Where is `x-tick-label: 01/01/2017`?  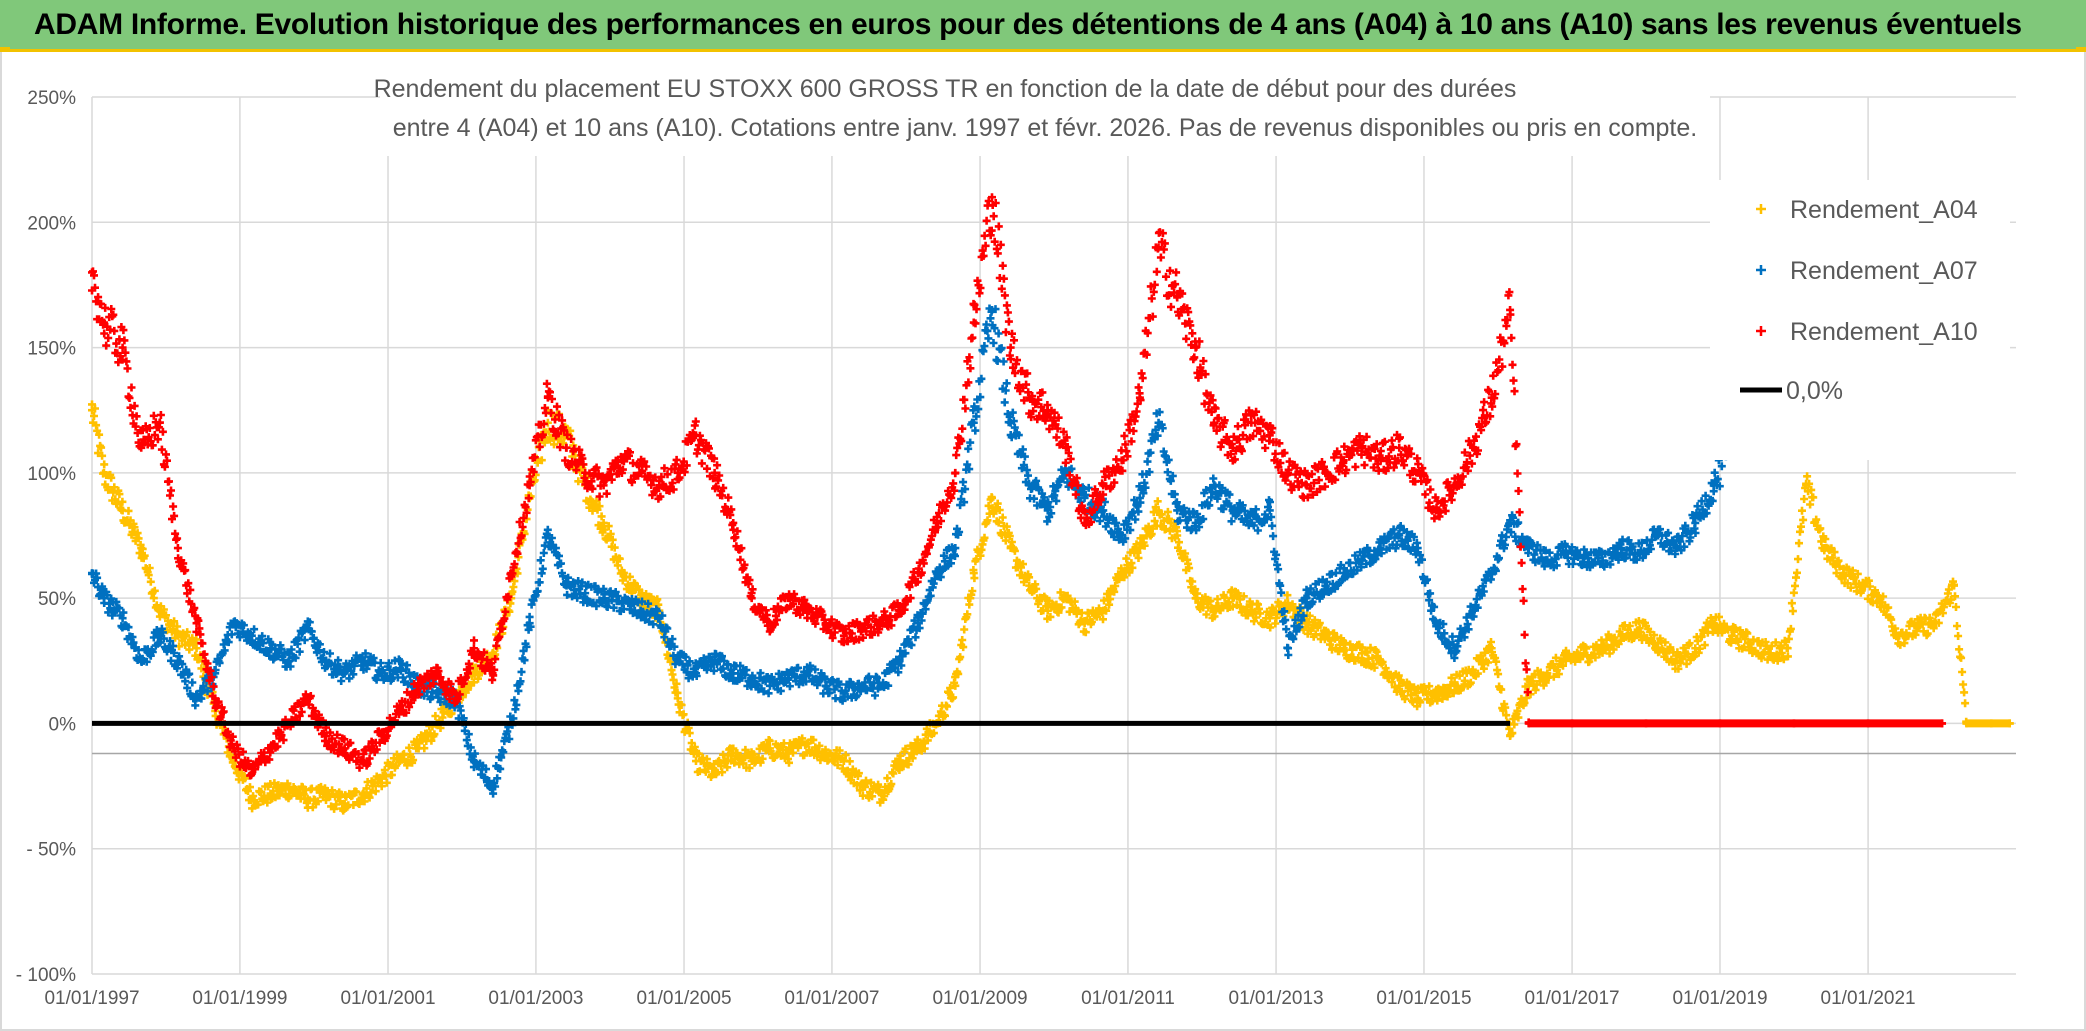
x-tick-label: 01/01/2017 is located at coordinates (1572, 998).